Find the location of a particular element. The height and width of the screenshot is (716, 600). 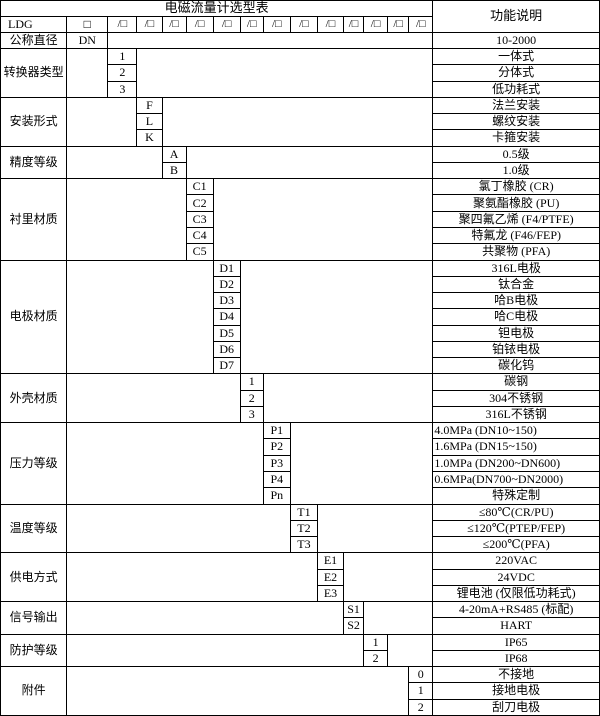

function-cell: ≤120℃(PTEP/FEP) is located at coordinates (516, 528).